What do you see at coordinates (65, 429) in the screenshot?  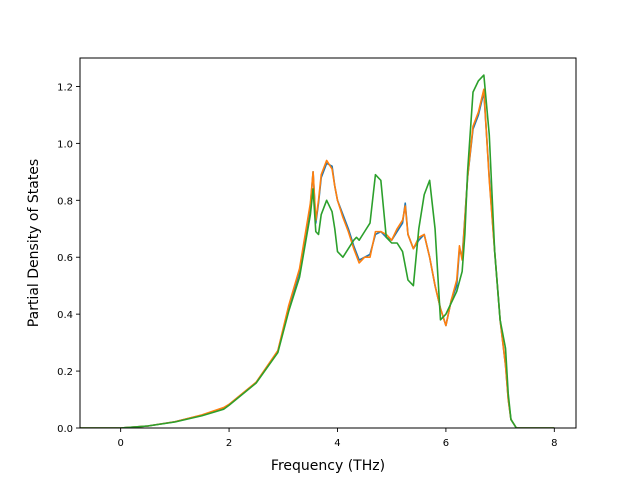 I see `y-tick-label: 0.0` at bounding box center [65, 429].